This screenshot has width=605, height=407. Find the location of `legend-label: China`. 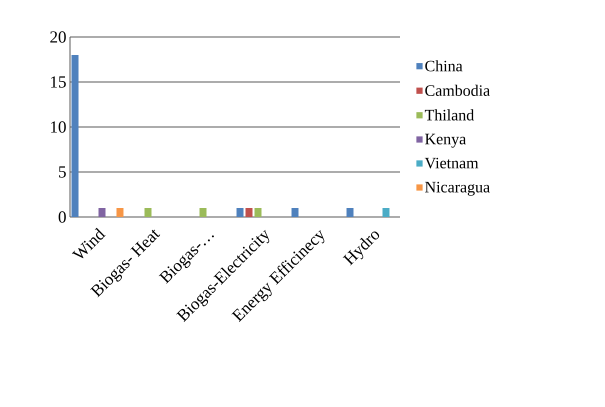

legend-label: China is located at coordinates (443, 66).